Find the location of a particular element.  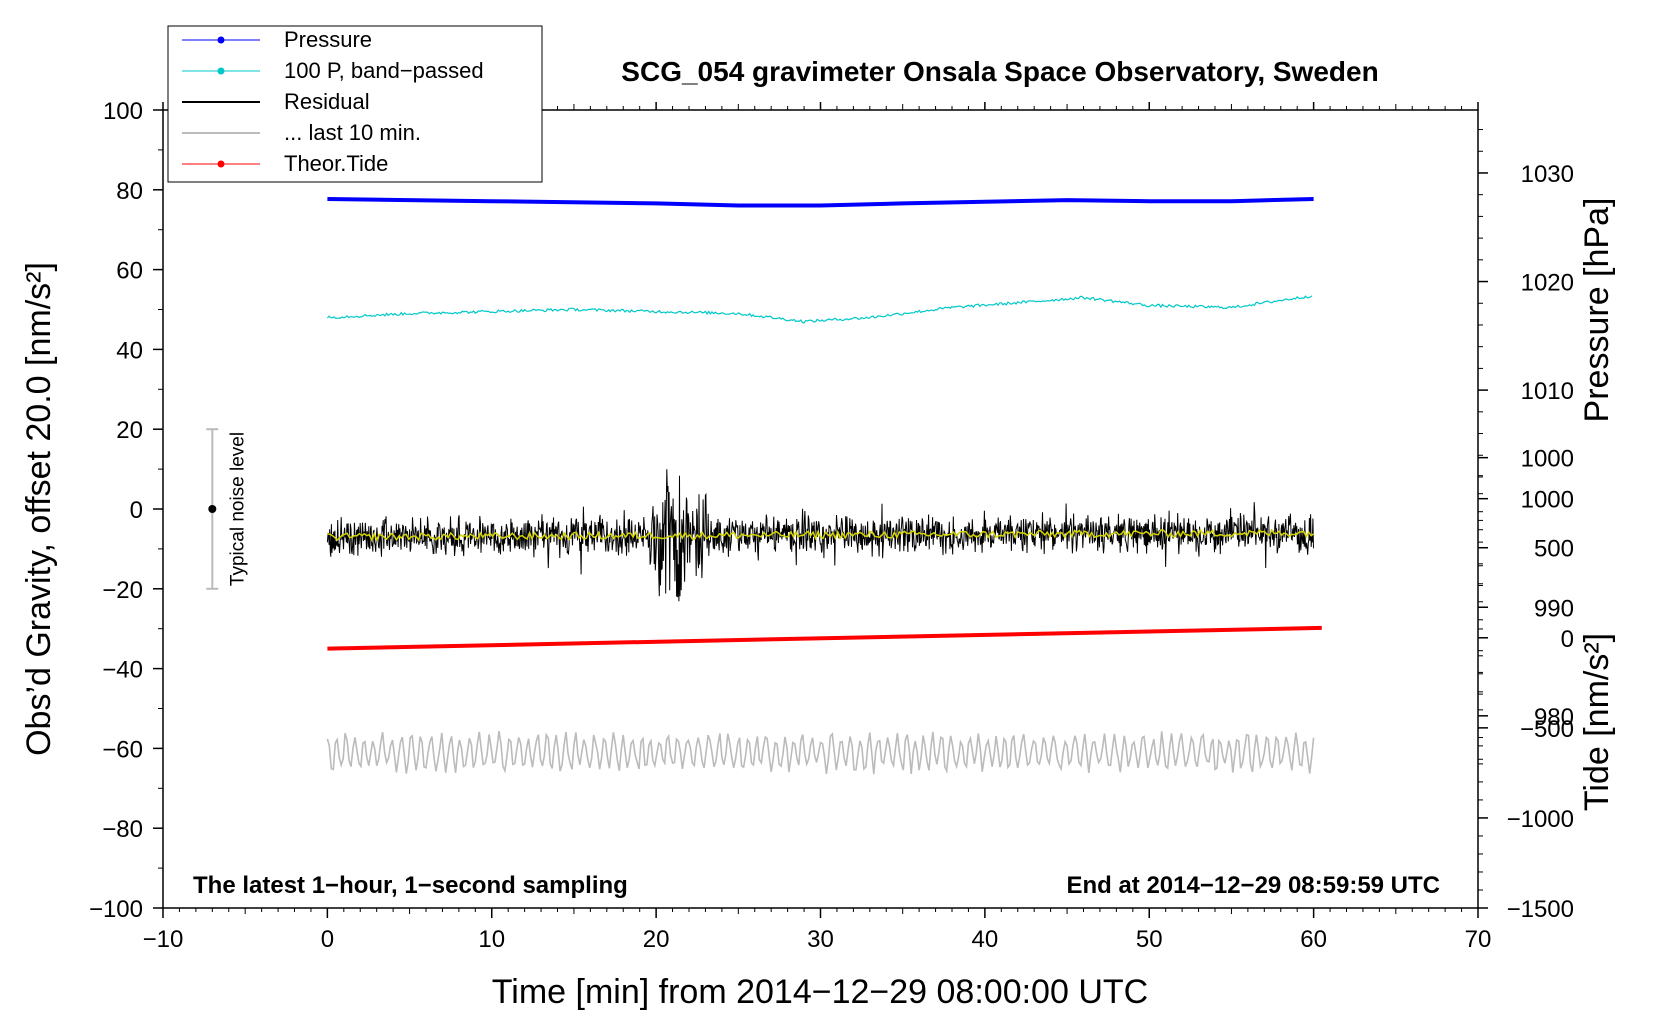

x-tick-label: −10 is located at coordinates (163, 939).